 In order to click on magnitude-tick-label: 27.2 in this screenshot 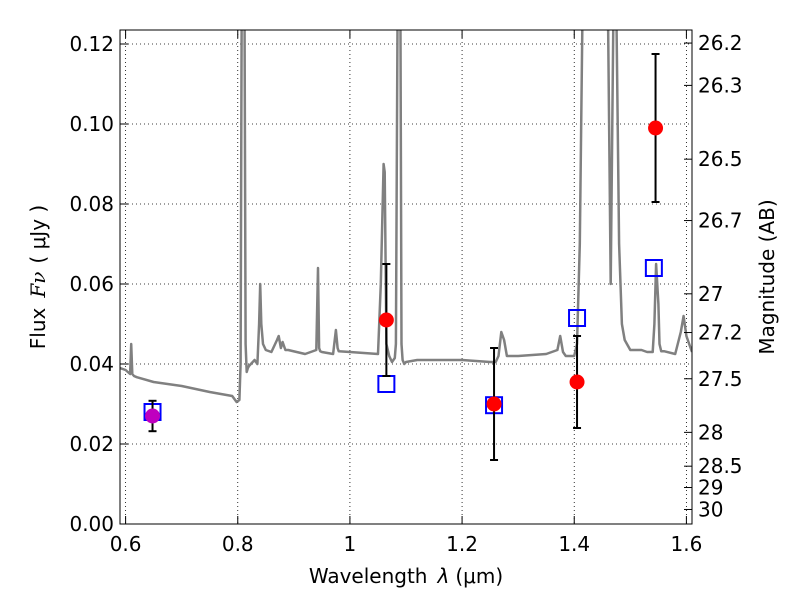, I will do `click(720, 333)`.